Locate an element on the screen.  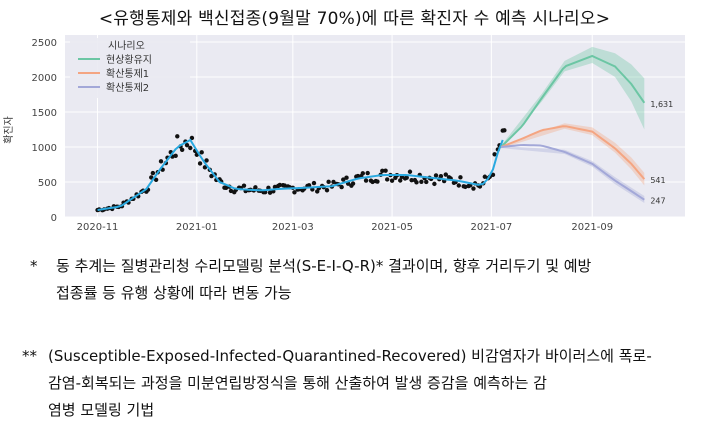
x-tick-label: 2021-05 is located at coordinates (392, 227).